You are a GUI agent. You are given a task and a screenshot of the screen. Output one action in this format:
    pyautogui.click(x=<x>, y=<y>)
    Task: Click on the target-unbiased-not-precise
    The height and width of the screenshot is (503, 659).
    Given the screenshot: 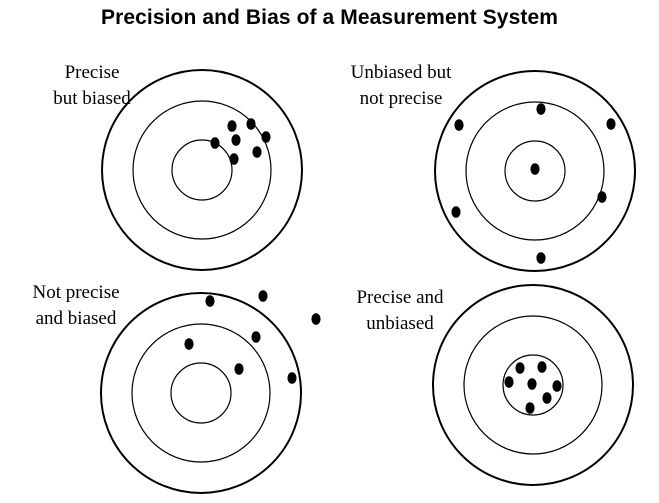 What is the action you would take?
    pyautogui.click(x=535, y=171)
    